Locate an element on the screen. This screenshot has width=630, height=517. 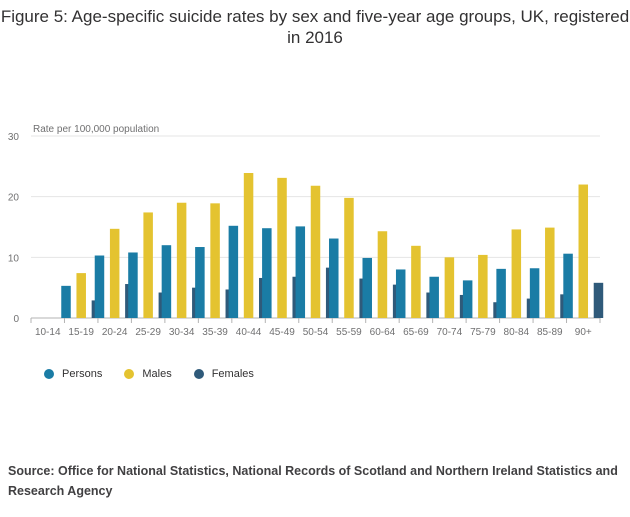
y-tick-label: 0 is located at coordinates (16, 319).